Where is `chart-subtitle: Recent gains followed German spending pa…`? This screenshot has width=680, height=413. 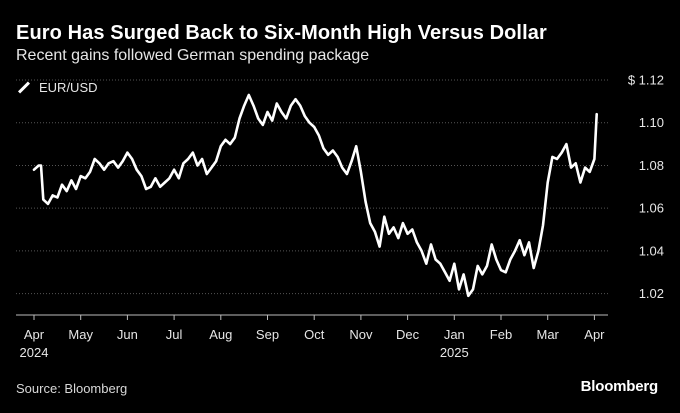 chart-subtitle: Recent gains followed German spending pa… is located at coordinates (193, 55).